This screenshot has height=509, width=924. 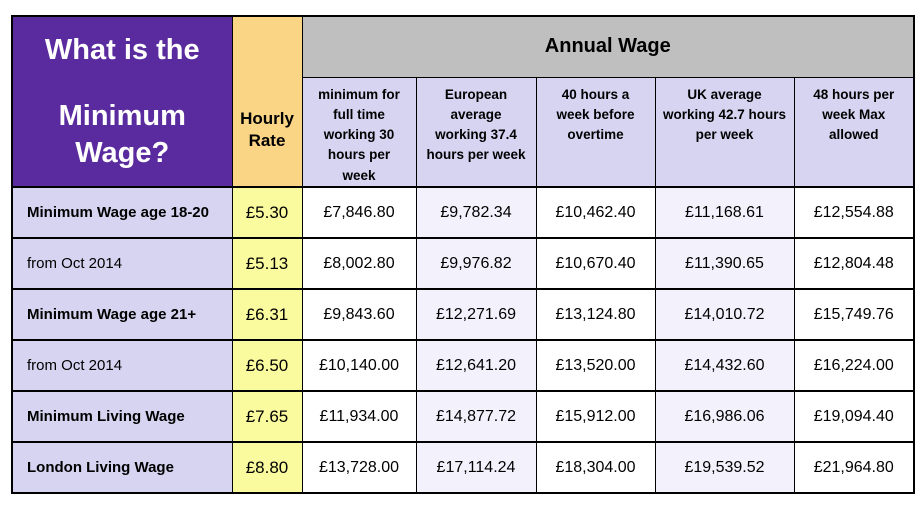 I want to click on annual-value: £7,846.80, so click(x=359, y=212).